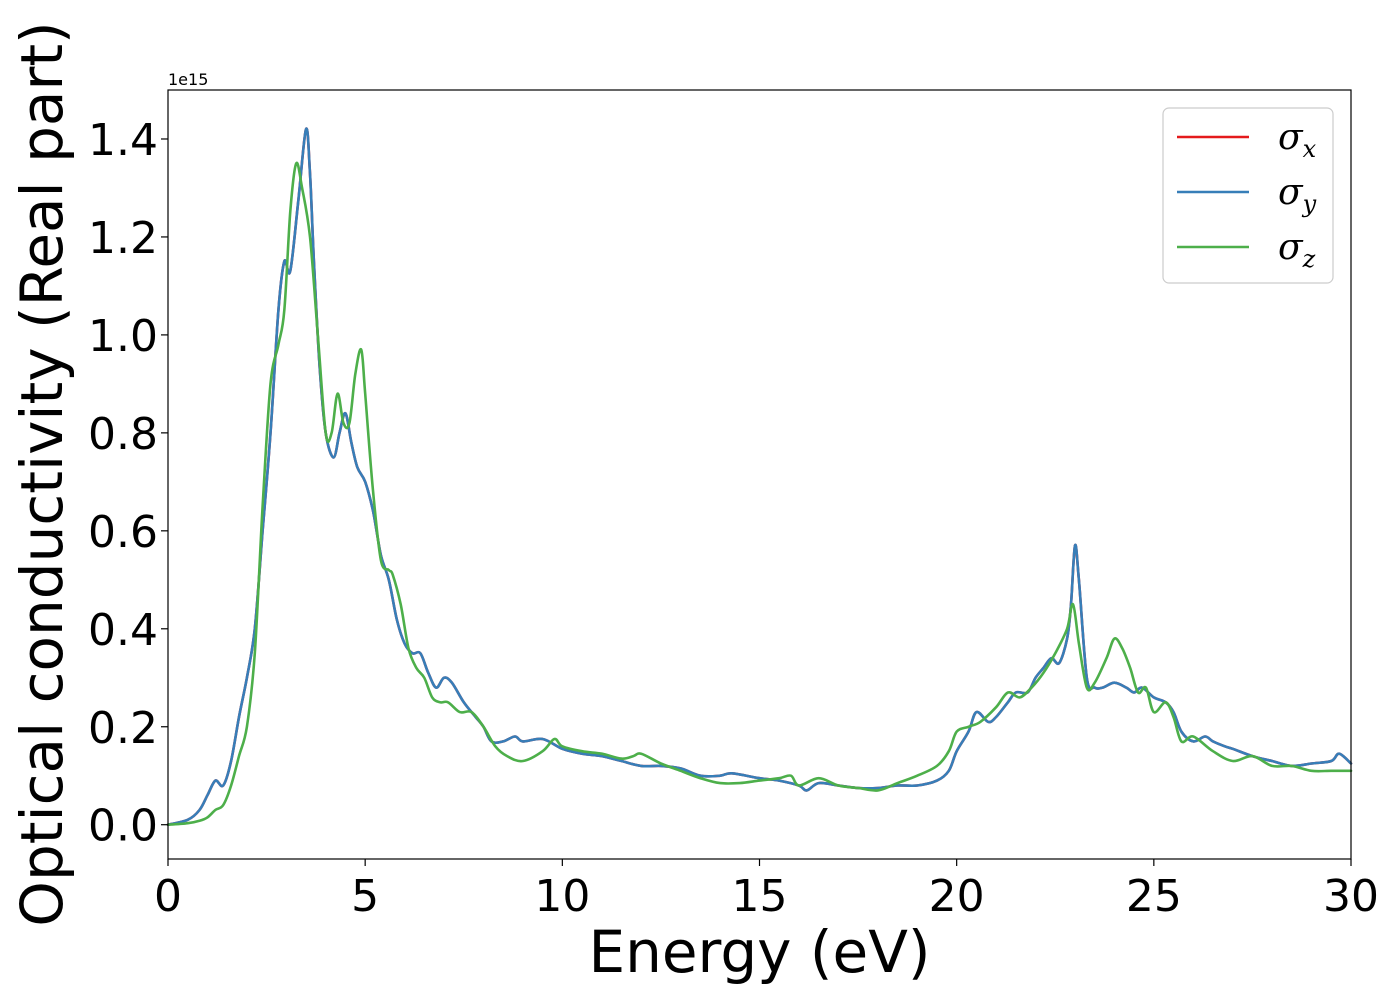 The width and height of the screenshot is (1400, 1000). What do you see at coordinates (123, 140) in the screenshot?
I see `y-tick-label: 1.4` at bounding box center [123, 140].